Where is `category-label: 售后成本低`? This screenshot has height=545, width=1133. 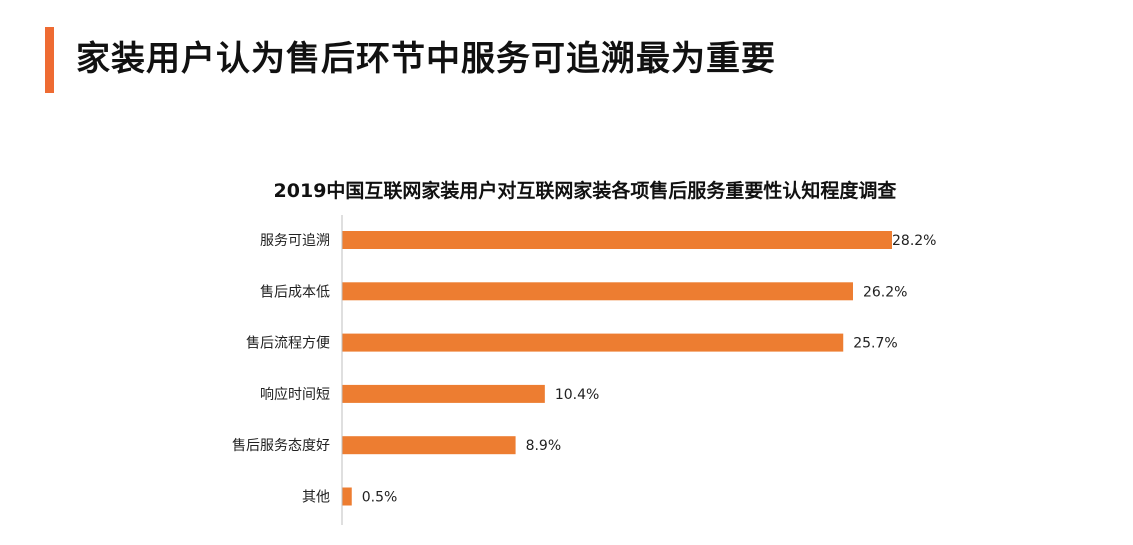 category-label: 售后成本低 is located at coordinates (295, 292).